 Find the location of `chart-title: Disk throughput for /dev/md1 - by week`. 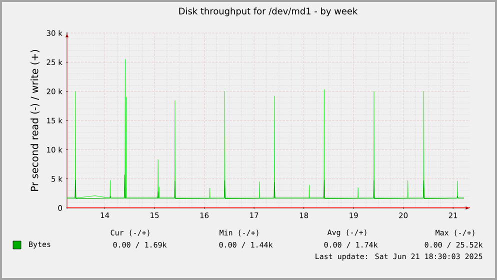

chart-title: Disk throughput for /dev/md1 - by week is located at coordinates (268, 12).